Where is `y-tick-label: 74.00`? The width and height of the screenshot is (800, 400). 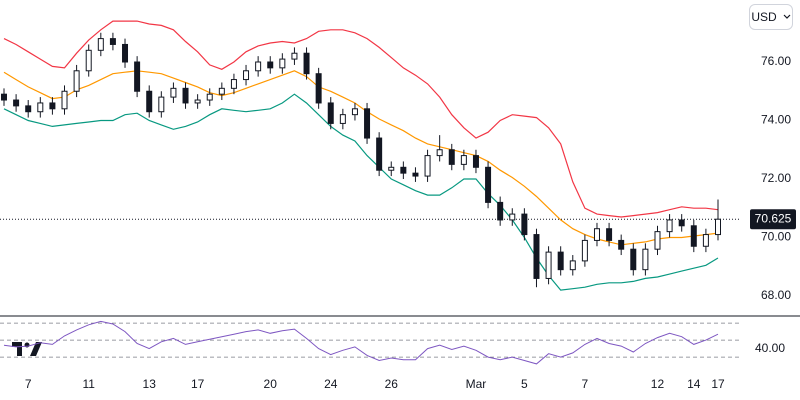
y-tick-label: 74.00 is located at coordinates (776, 120).